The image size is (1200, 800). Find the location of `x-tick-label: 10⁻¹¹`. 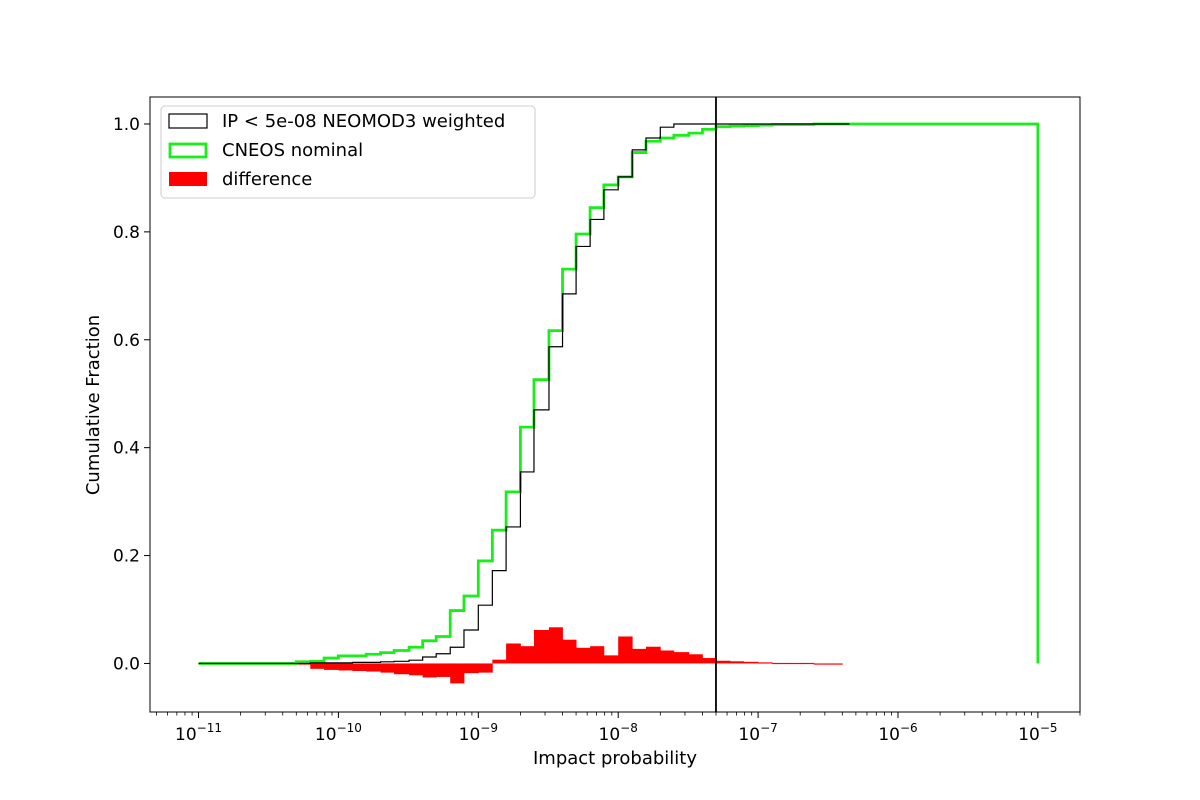

x-tick-label: 10⁻¹¹ is located at coordinates (198, 733).